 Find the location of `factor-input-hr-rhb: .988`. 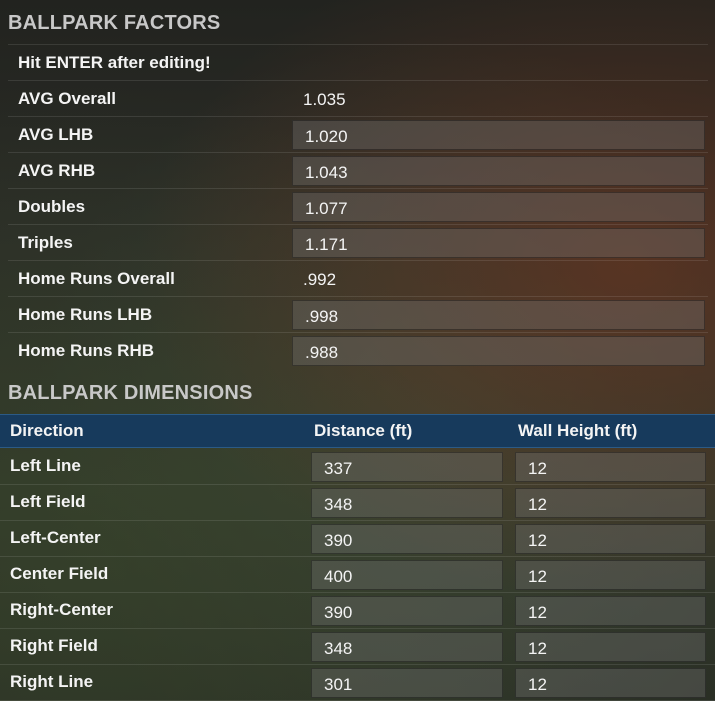

factor-input-hr-rhb: .988 is located at coordinates (498, 351).